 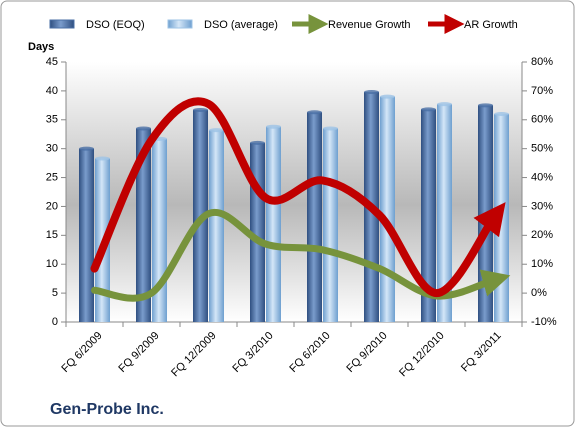 I want to click on y2-tick-label: 80%, so click(x=542, y=62).